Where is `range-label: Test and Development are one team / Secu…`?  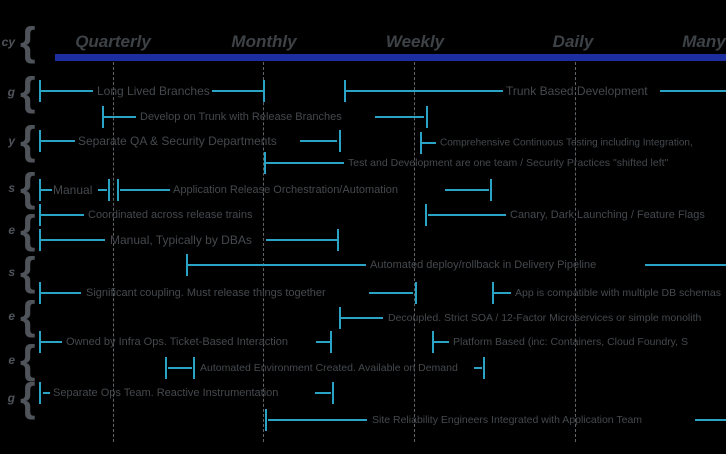
range-label: Test and Development are one team / Secu… is located at coordinates (508, 163).